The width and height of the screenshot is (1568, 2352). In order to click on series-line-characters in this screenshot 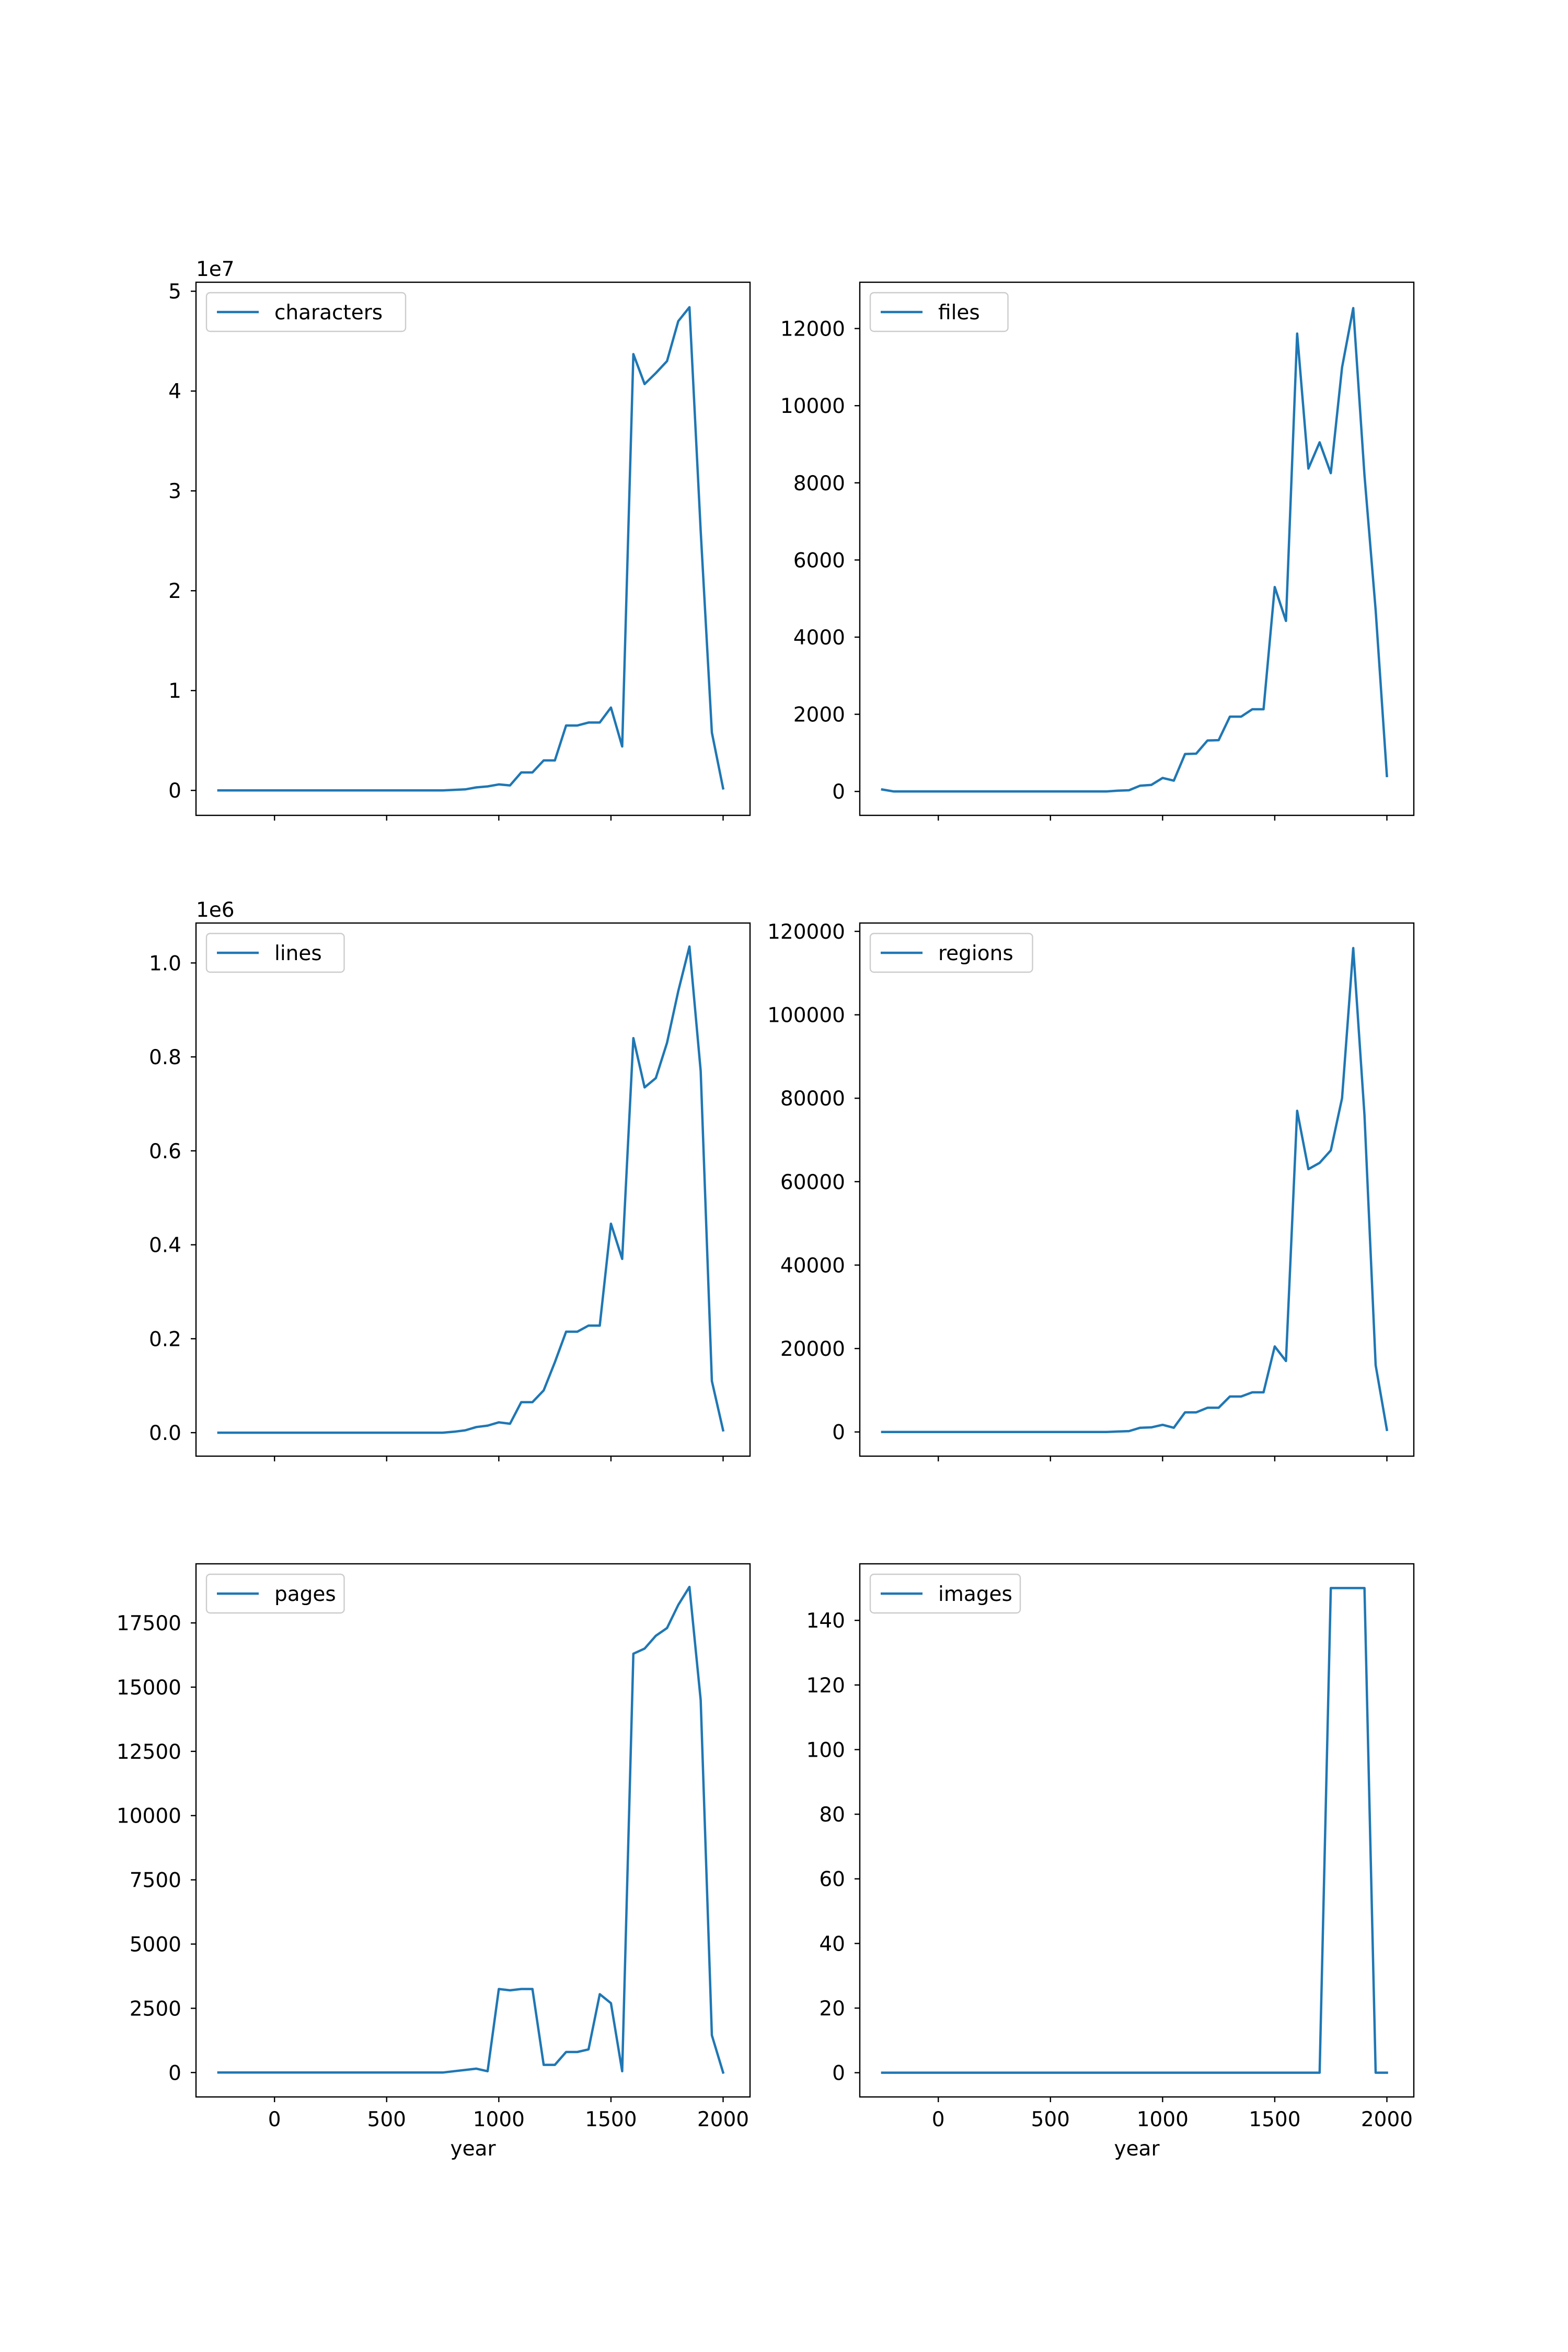, I will do `click(471, 549)`.